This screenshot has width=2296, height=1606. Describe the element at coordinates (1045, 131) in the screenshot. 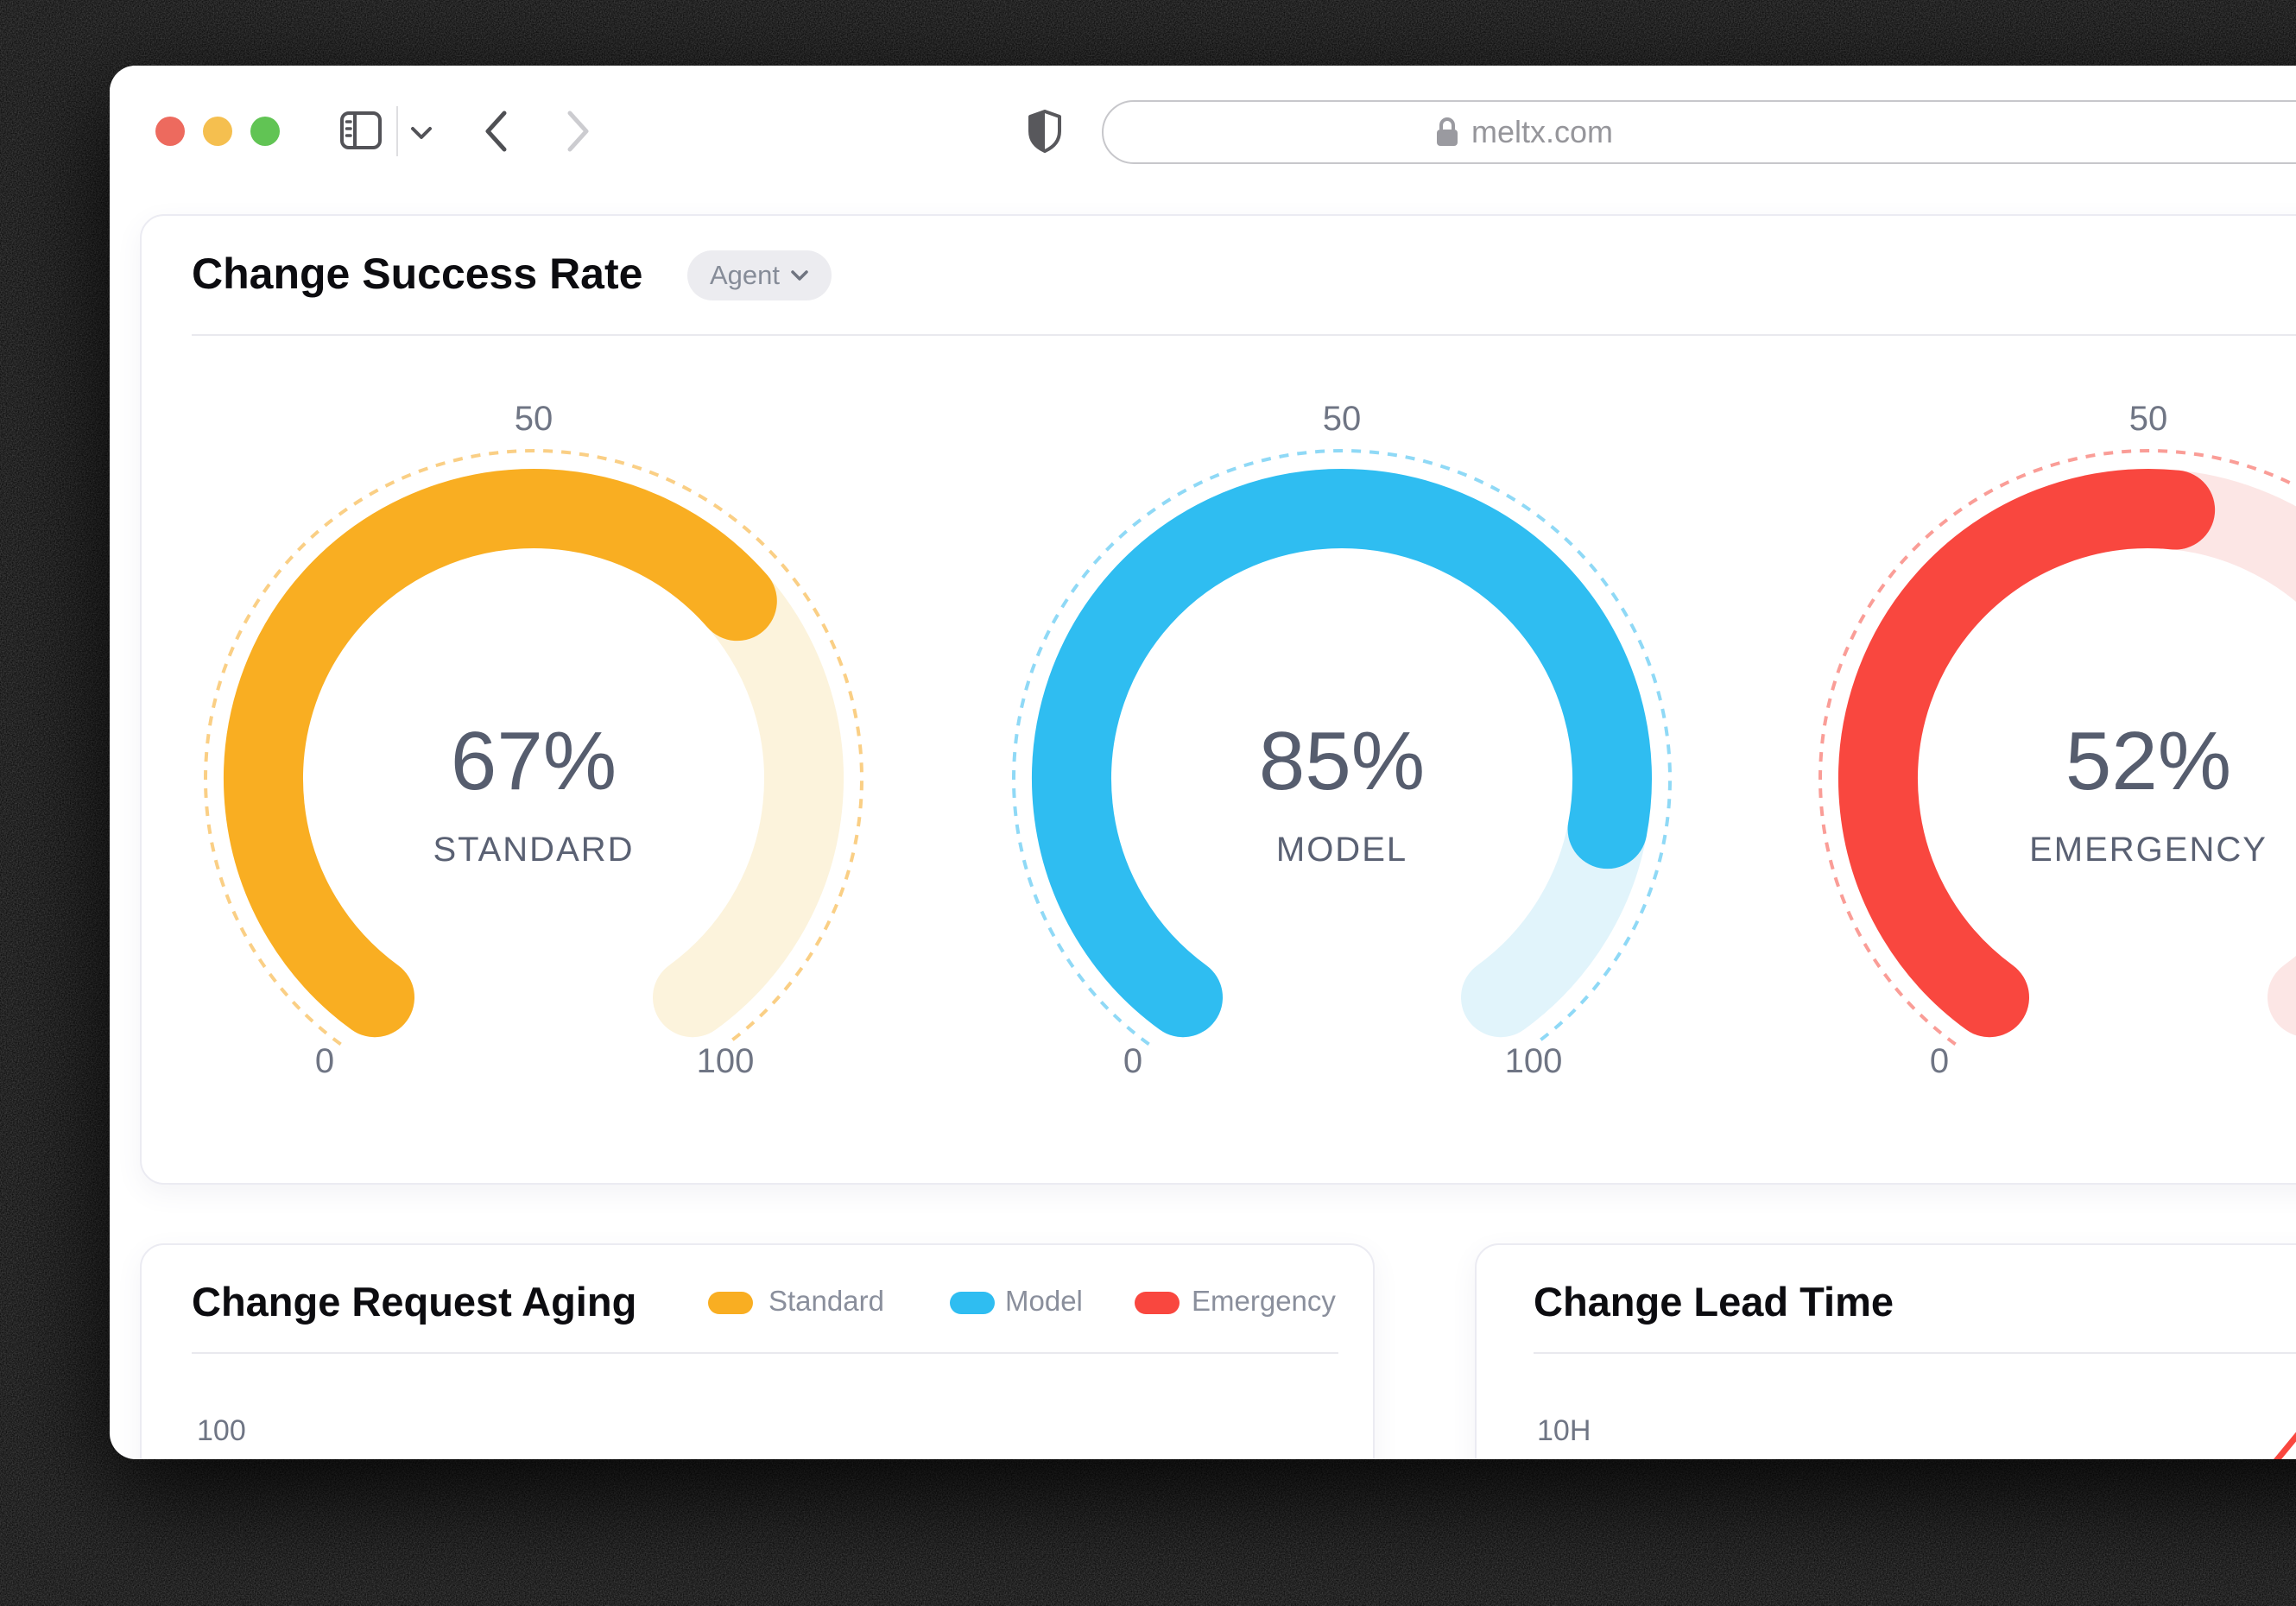

I see `privacy-shield-icon` at that location.